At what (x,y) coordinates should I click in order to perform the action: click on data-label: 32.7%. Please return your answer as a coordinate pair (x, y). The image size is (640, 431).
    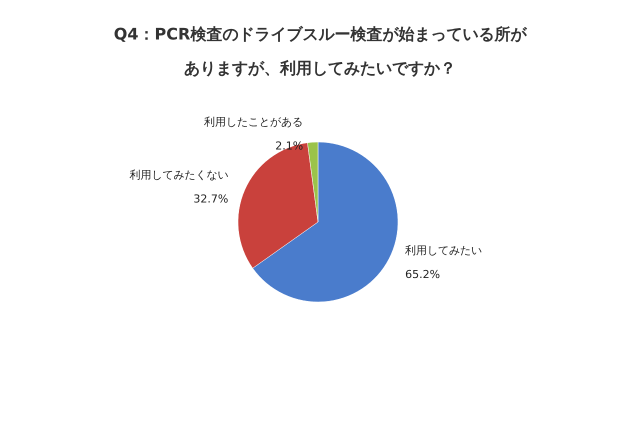
    Looking at the image, I should click on (210, 199).